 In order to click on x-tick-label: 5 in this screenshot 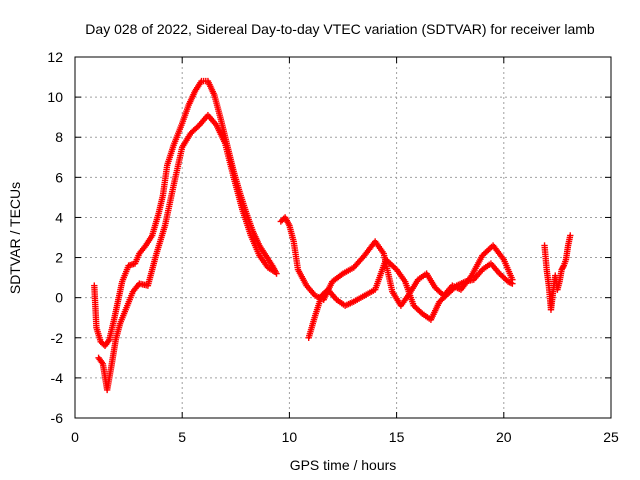, I will do `click(182, 437)`.